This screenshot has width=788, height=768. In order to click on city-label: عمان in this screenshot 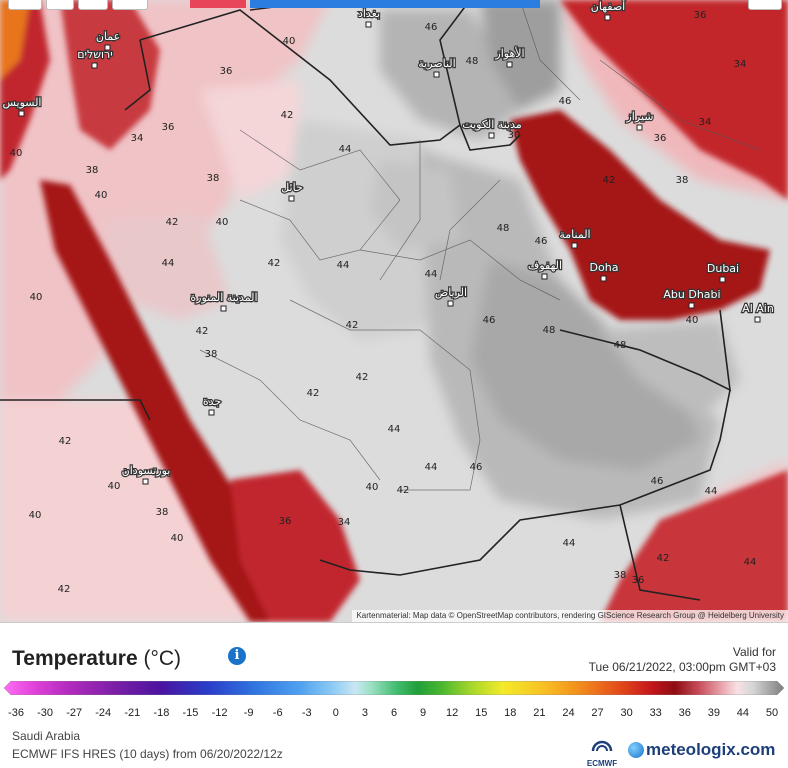, I will do `click(108, 36)`.